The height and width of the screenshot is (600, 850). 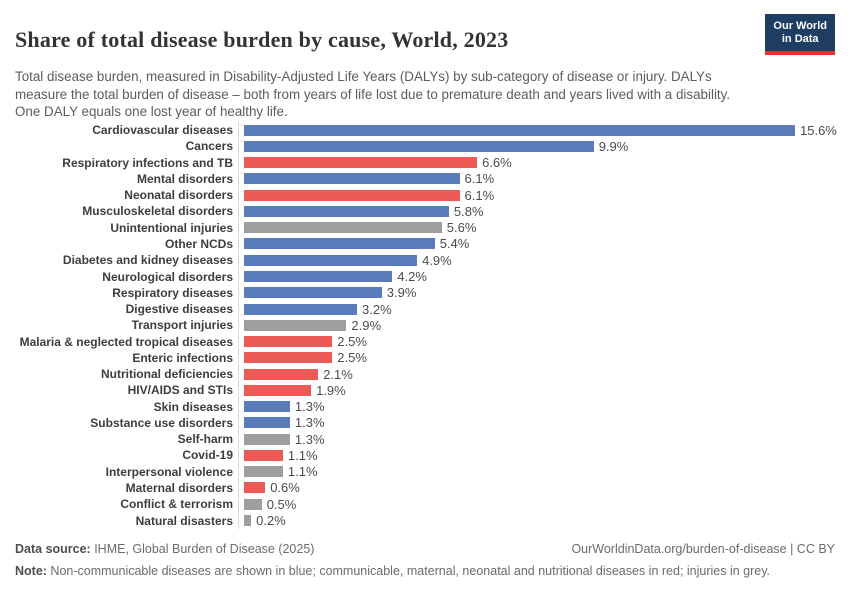 I want to click on bar-row: Other NCDs 5.4%, so click(x=432, y=244).